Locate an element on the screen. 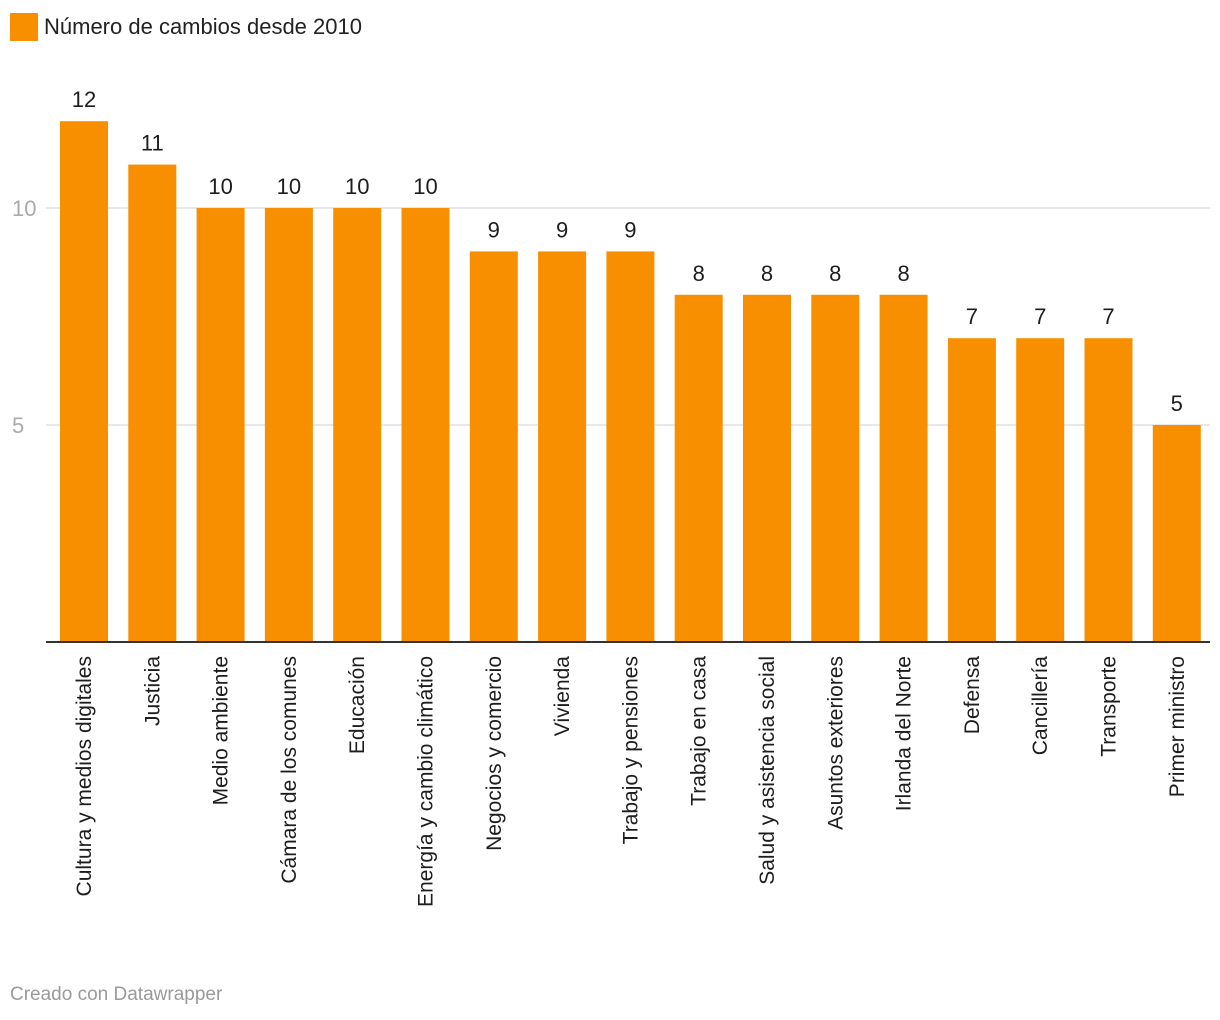  legend-swatch is located at coordinates (24, 27).